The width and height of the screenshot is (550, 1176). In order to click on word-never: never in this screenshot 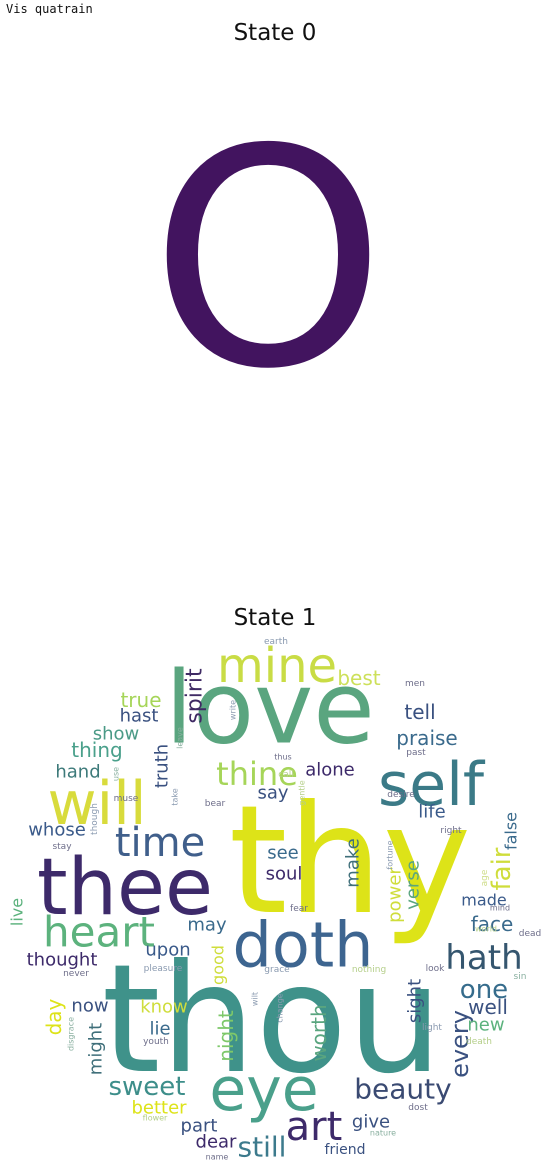, I will do `click(76, 974)`.